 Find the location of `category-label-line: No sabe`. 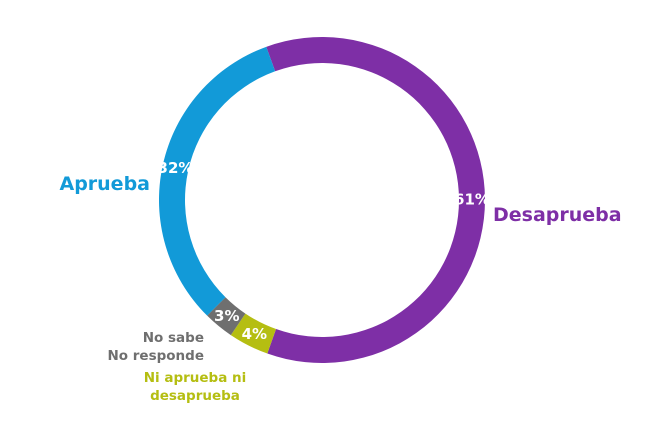

category-label-line: No sabe is located at coordinates (173, 338).